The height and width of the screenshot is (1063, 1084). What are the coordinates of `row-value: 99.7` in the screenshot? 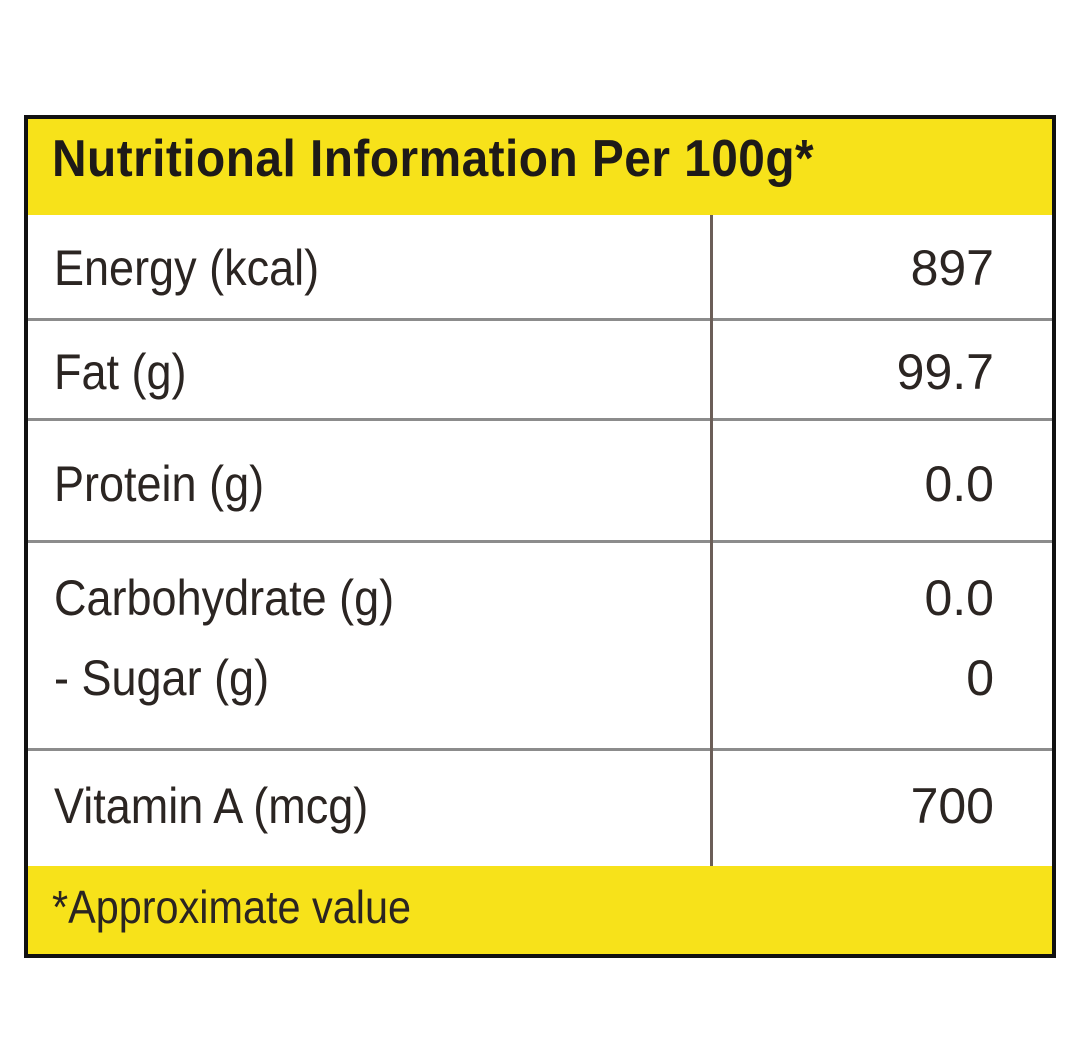 It's located at (945, 372).